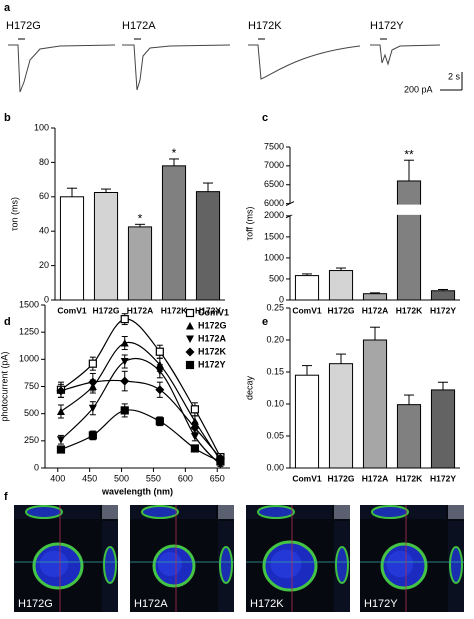 The image size is (474, 619). I want to click on trace-label: H172Y, so click(387, 26).